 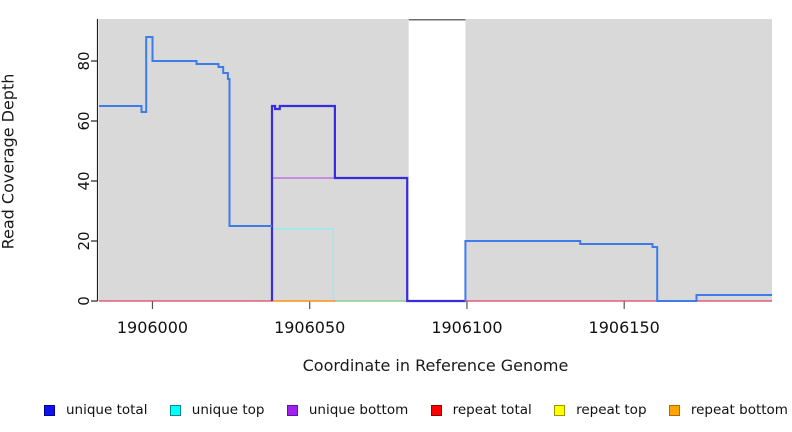 I want to click on legend-label: unique top, so click(x=228, y=410).